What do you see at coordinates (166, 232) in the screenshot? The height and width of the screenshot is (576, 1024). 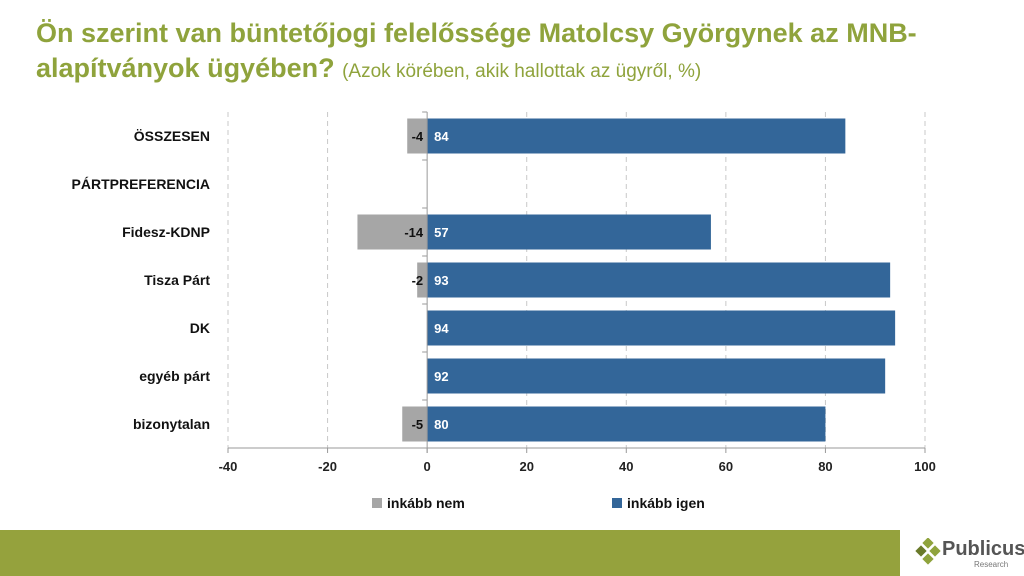 I see `category-label: Fidesz-KDNP` at bounding box center [166, 232].